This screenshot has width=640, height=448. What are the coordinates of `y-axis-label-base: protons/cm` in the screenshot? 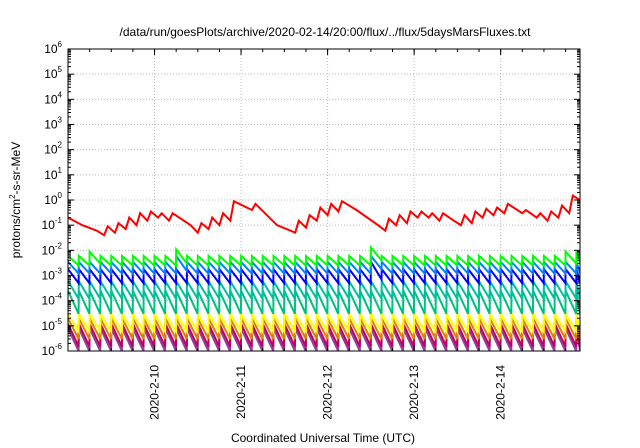 It's located at (16, 228).